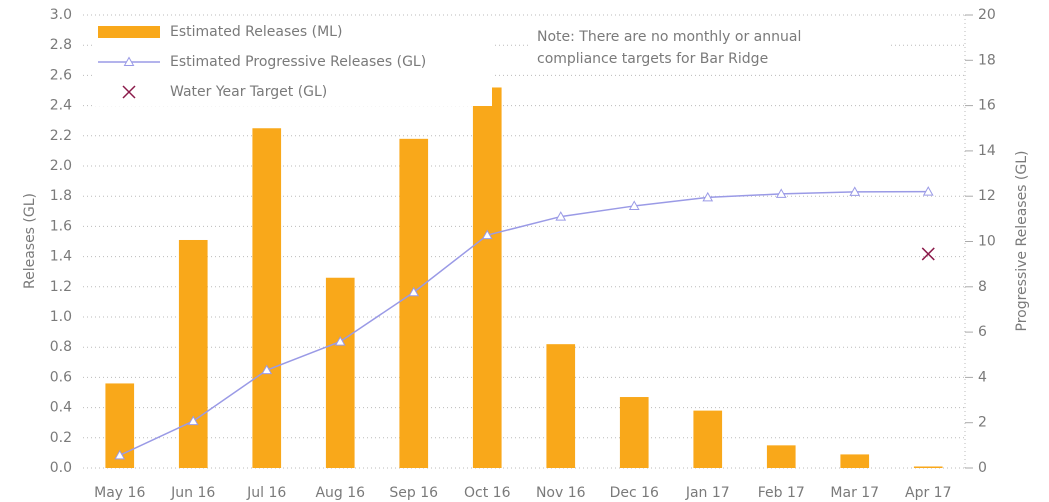 The width and height of the screenshot is (1049, 502). I want to click on y2-tick-label: 18, so click(987, 60).